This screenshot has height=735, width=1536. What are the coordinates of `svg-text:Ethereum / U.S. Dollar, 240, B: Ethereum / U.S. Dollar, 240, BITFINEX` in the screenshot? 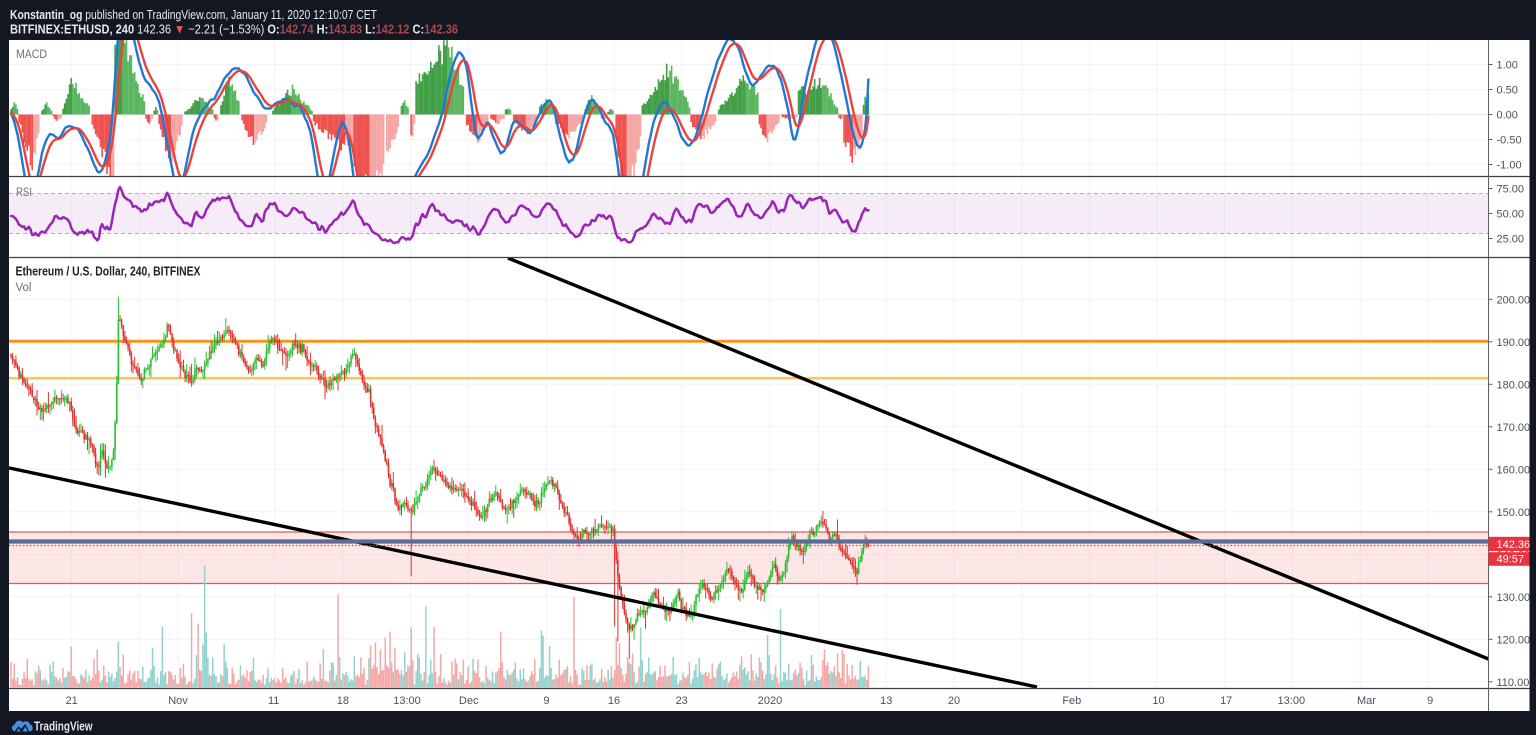 It's located at (108, 271).